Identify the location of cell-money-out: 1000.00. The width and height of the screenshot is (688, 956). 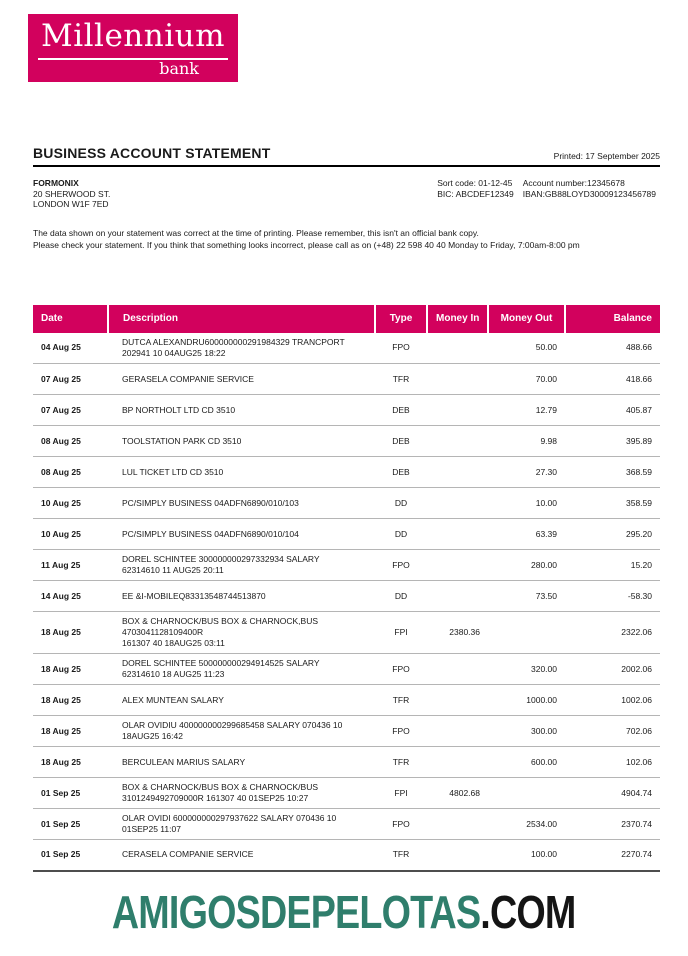
(526, 700).